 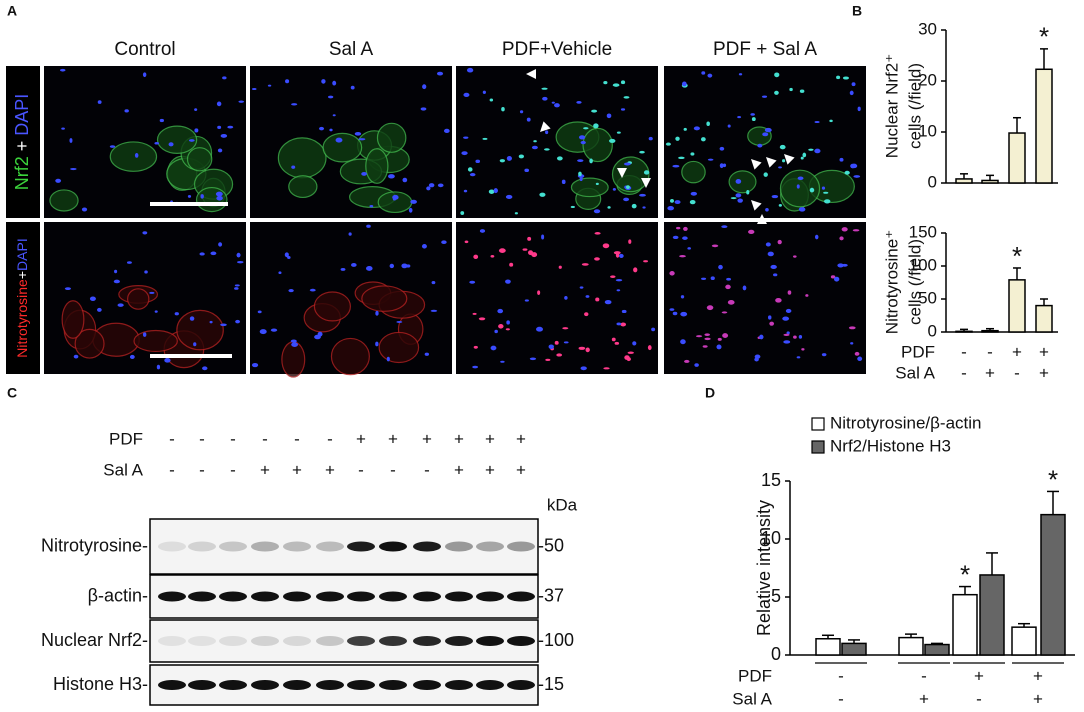 I want to click on column-header: Control, so click(x=144, y=49).